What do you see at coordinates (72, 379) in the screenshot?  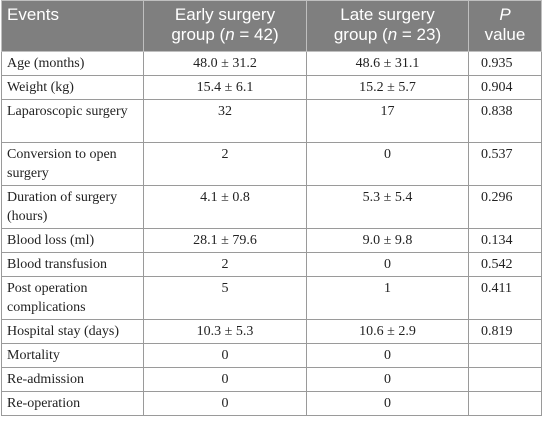 I see `cell-event: Re-admission` at bounding box center [72, 379].